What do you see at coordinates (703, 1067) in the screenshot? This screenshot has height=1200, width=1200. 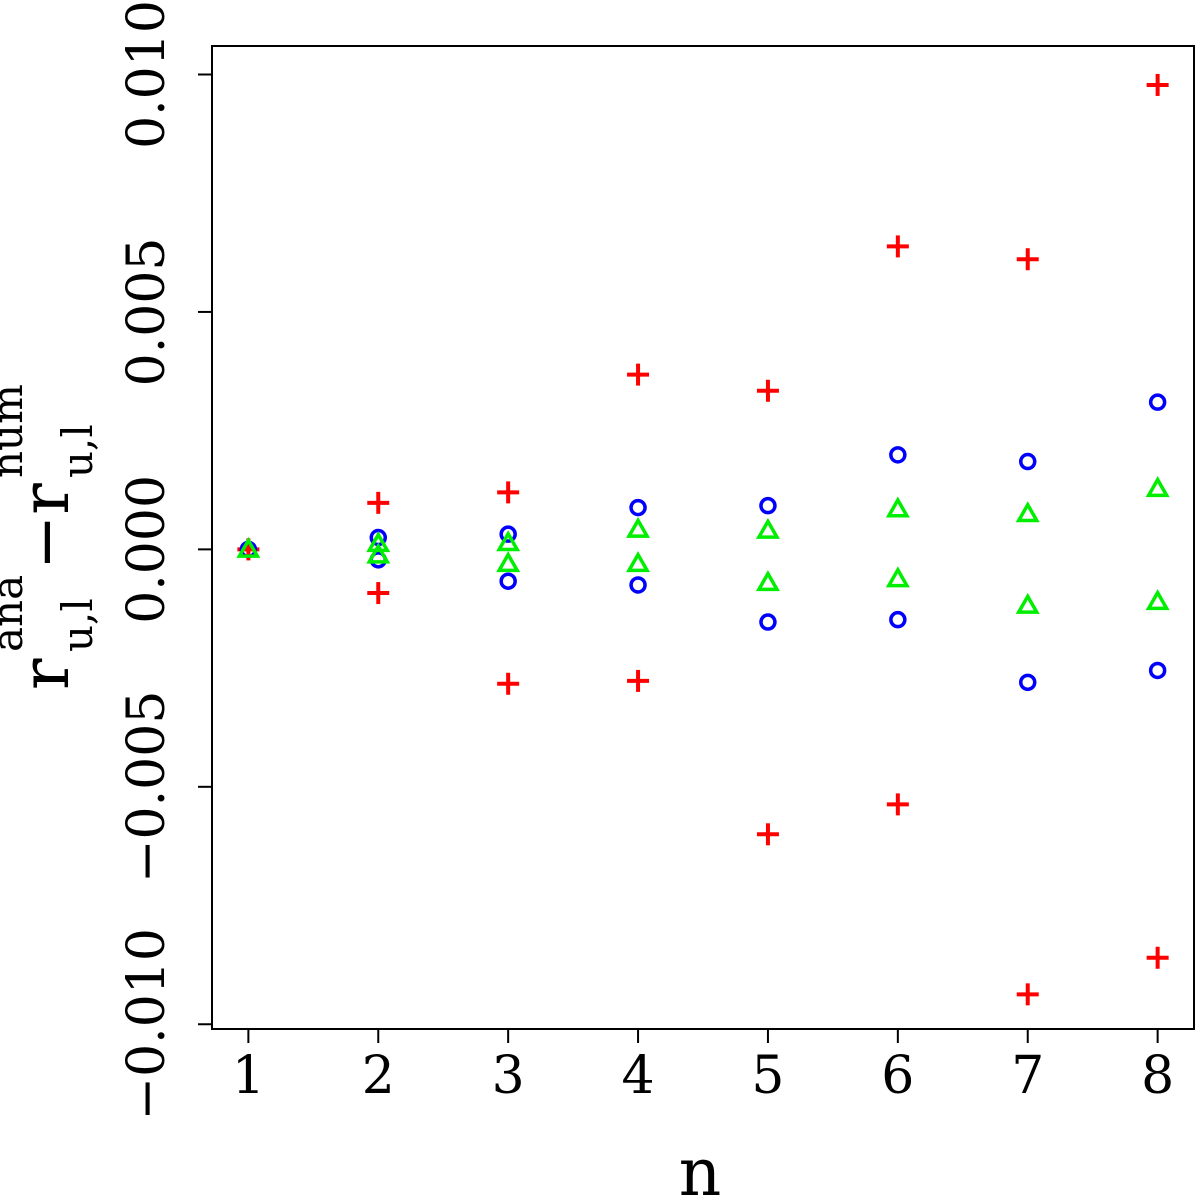 I see `x-axis: 1 2 3 4 5 6 7 8` at bounding box center [703, 1067].